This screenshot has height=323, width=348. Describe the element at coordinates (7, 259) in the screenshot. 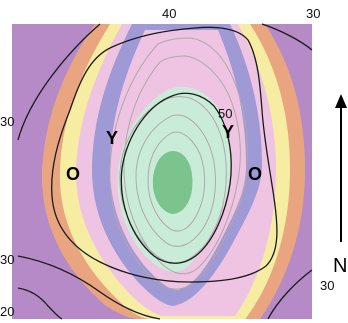

I see `label-left-30-lower: 30` at that location.